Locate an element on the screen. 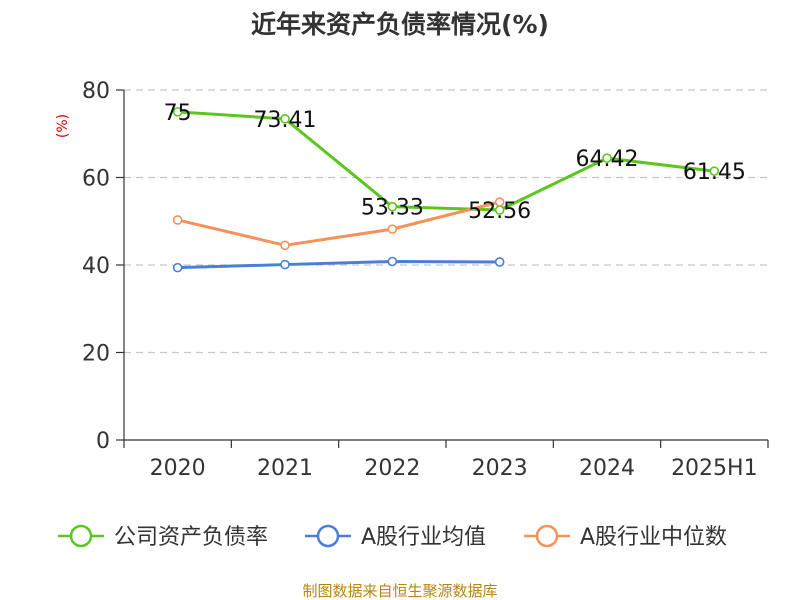 This screenshot has height=600, width=800. data-label: 52.56 is located at coordinates (499, 211).